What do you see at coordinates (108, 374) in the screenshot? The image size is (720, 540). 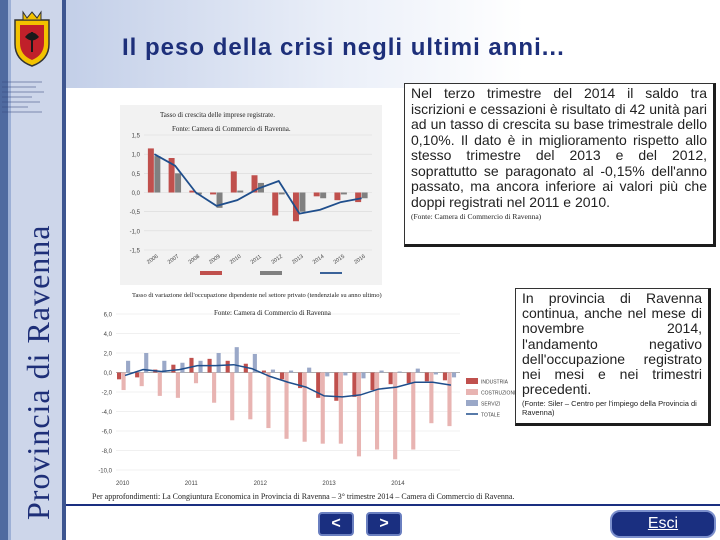 I see `y-tick-label: 0,0` at bounding box center [108, 374].